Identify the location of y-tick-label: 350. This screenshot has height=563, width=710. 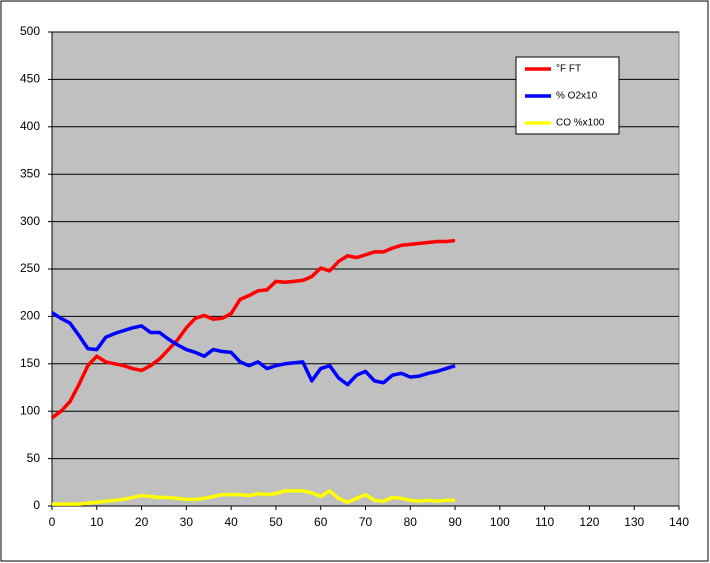
(30, 173).